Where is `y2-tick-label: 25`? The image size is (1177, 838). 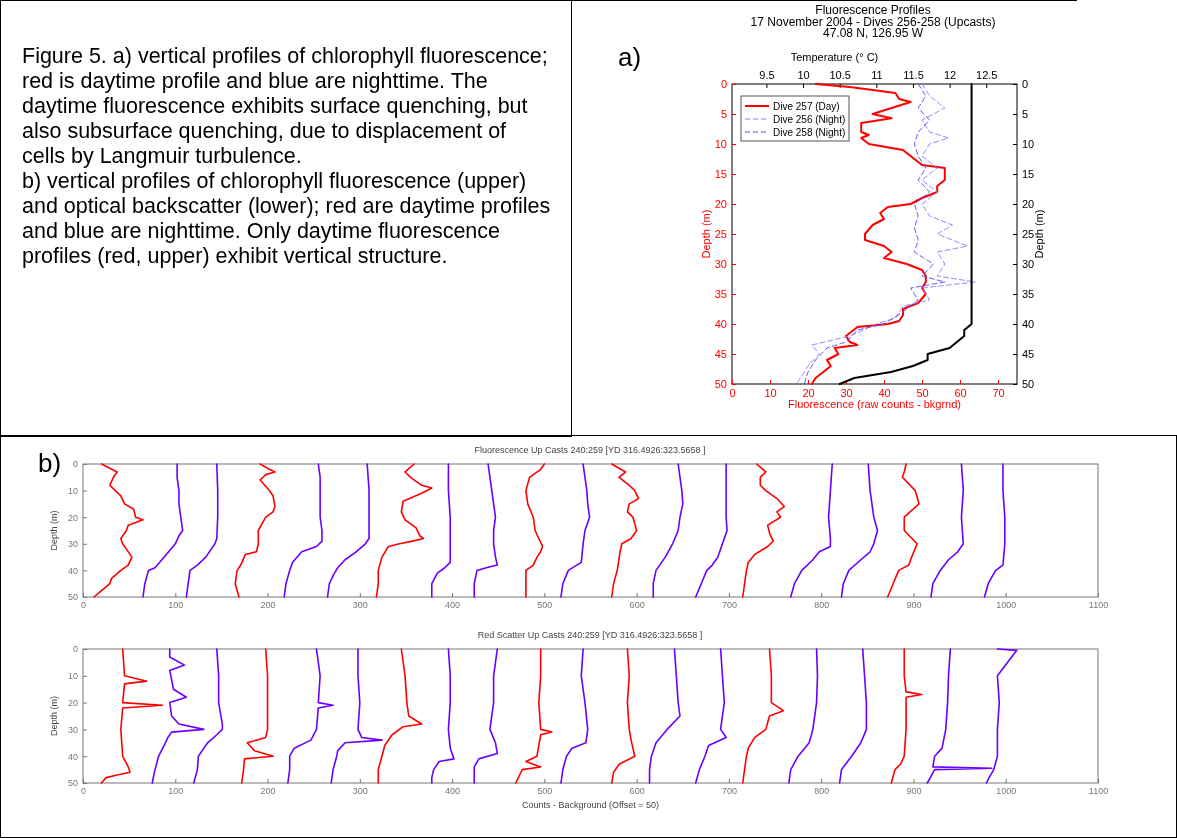
y2-tick-label: 25 is located at coordinates (1028, 234).